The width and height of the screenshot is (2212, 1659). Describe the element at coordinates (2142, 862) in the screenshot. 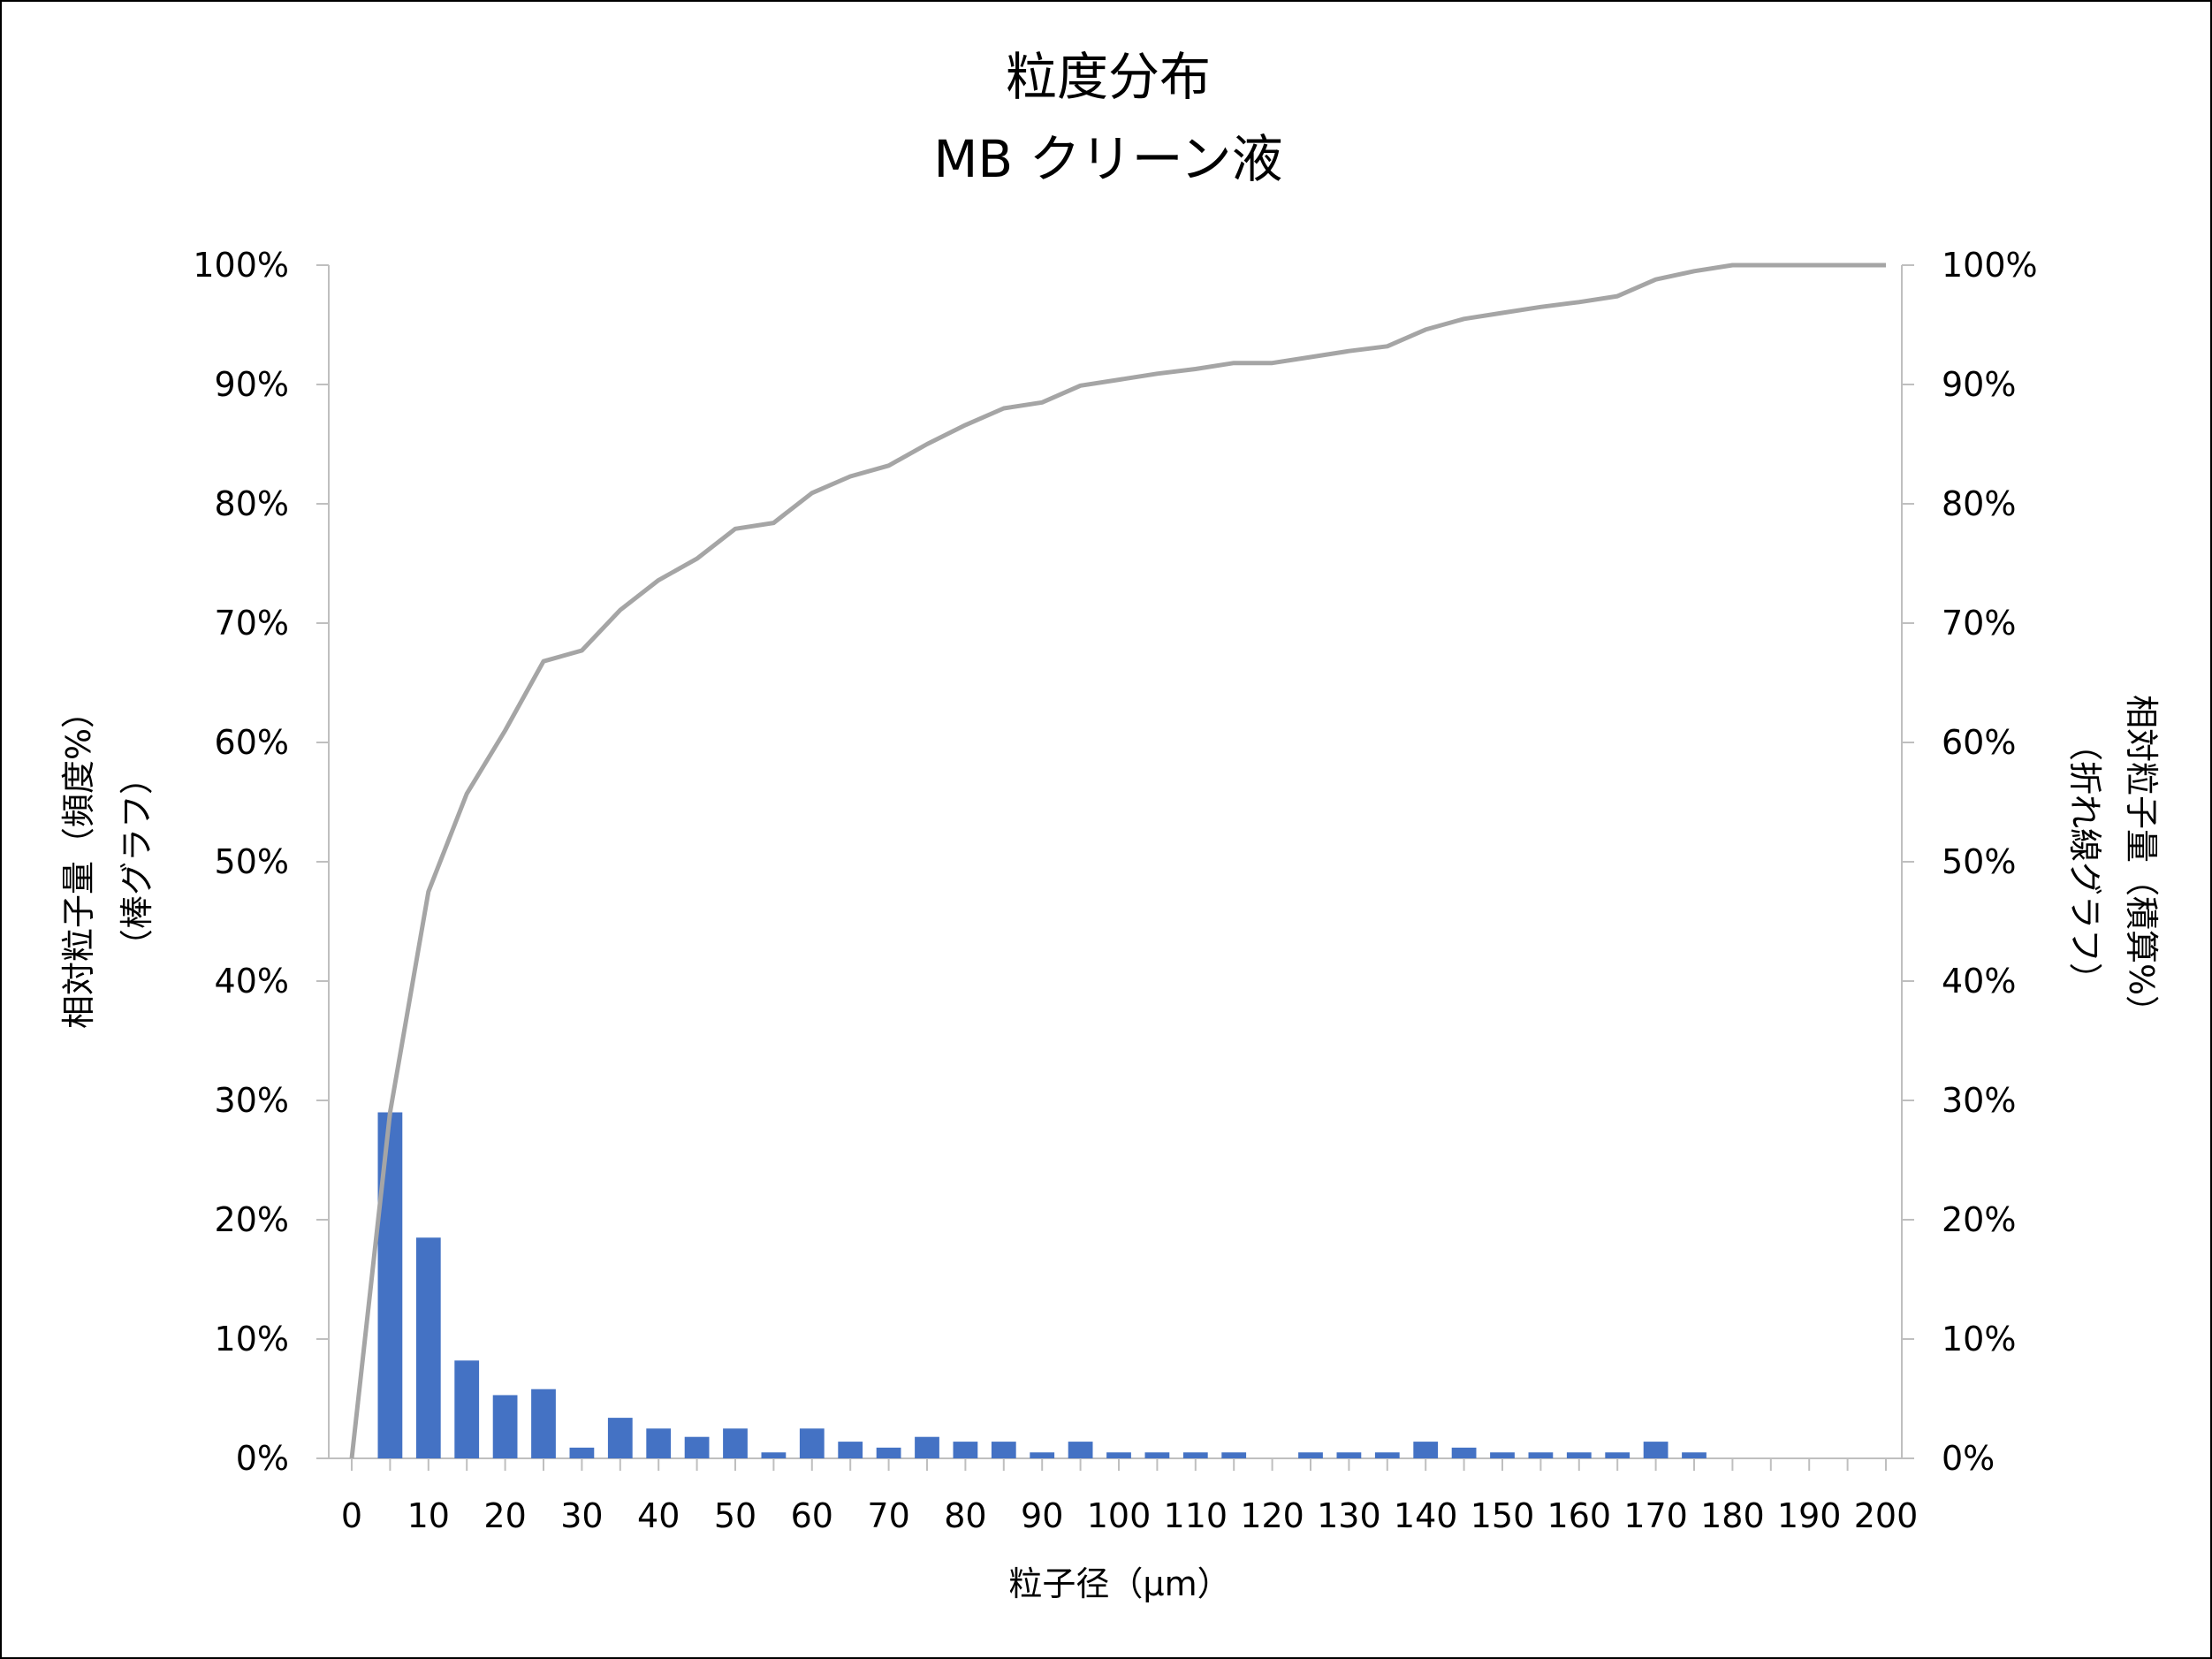

I see `right-axis-title-line-1: 相対粒子量（積算%）` at that location.